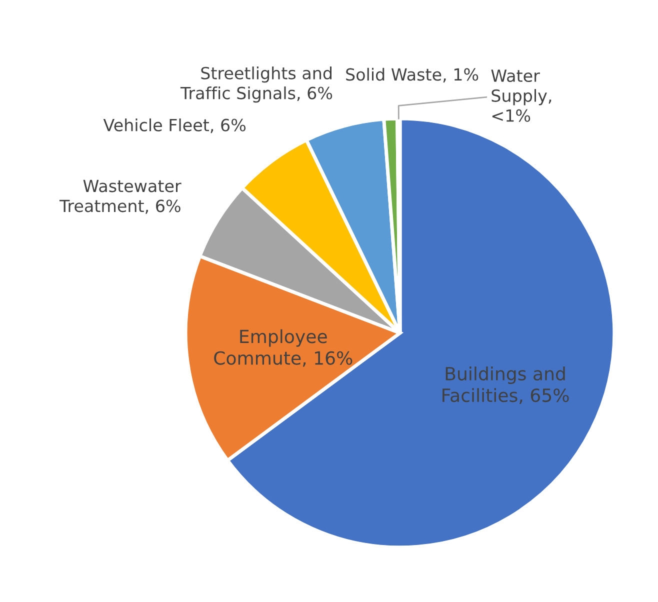 The image size is (658, 602). I want to click on slice-label: Streetlights and Traffic Signals, 6%, so click(256, 84).